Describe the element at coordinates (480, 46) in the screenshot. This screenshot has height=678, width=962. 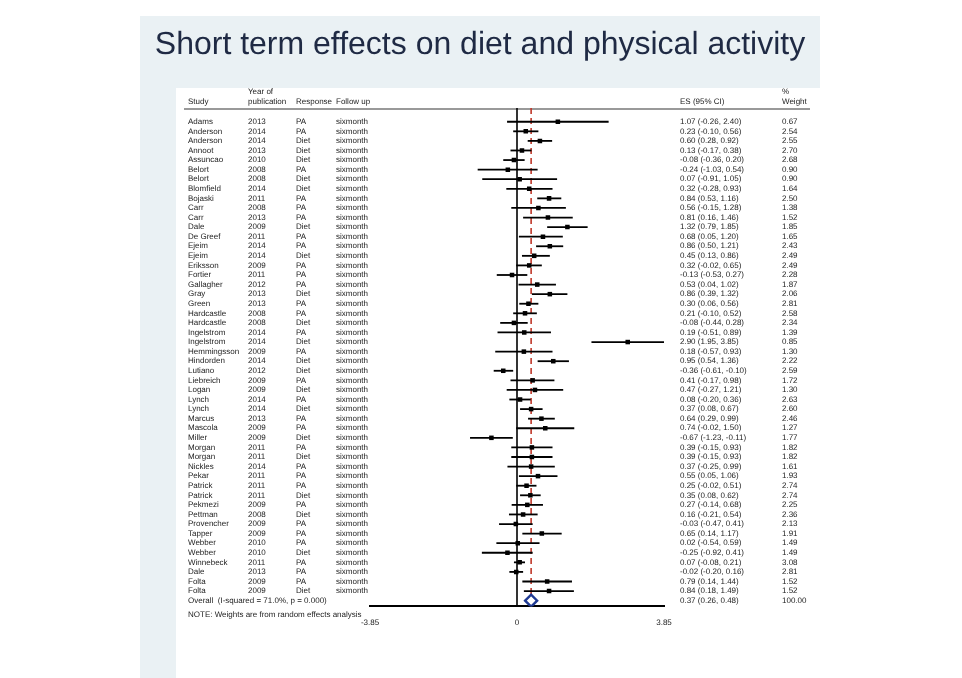
I see `chart-title: Short term effects on diet and physical activity` at that location.